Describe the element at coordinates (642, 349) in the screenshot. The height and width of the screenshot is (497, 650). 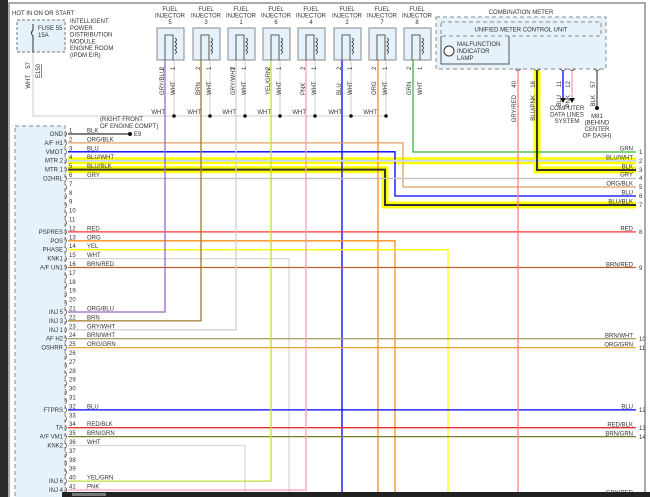
I see `right-pin-number: 11` at that location.